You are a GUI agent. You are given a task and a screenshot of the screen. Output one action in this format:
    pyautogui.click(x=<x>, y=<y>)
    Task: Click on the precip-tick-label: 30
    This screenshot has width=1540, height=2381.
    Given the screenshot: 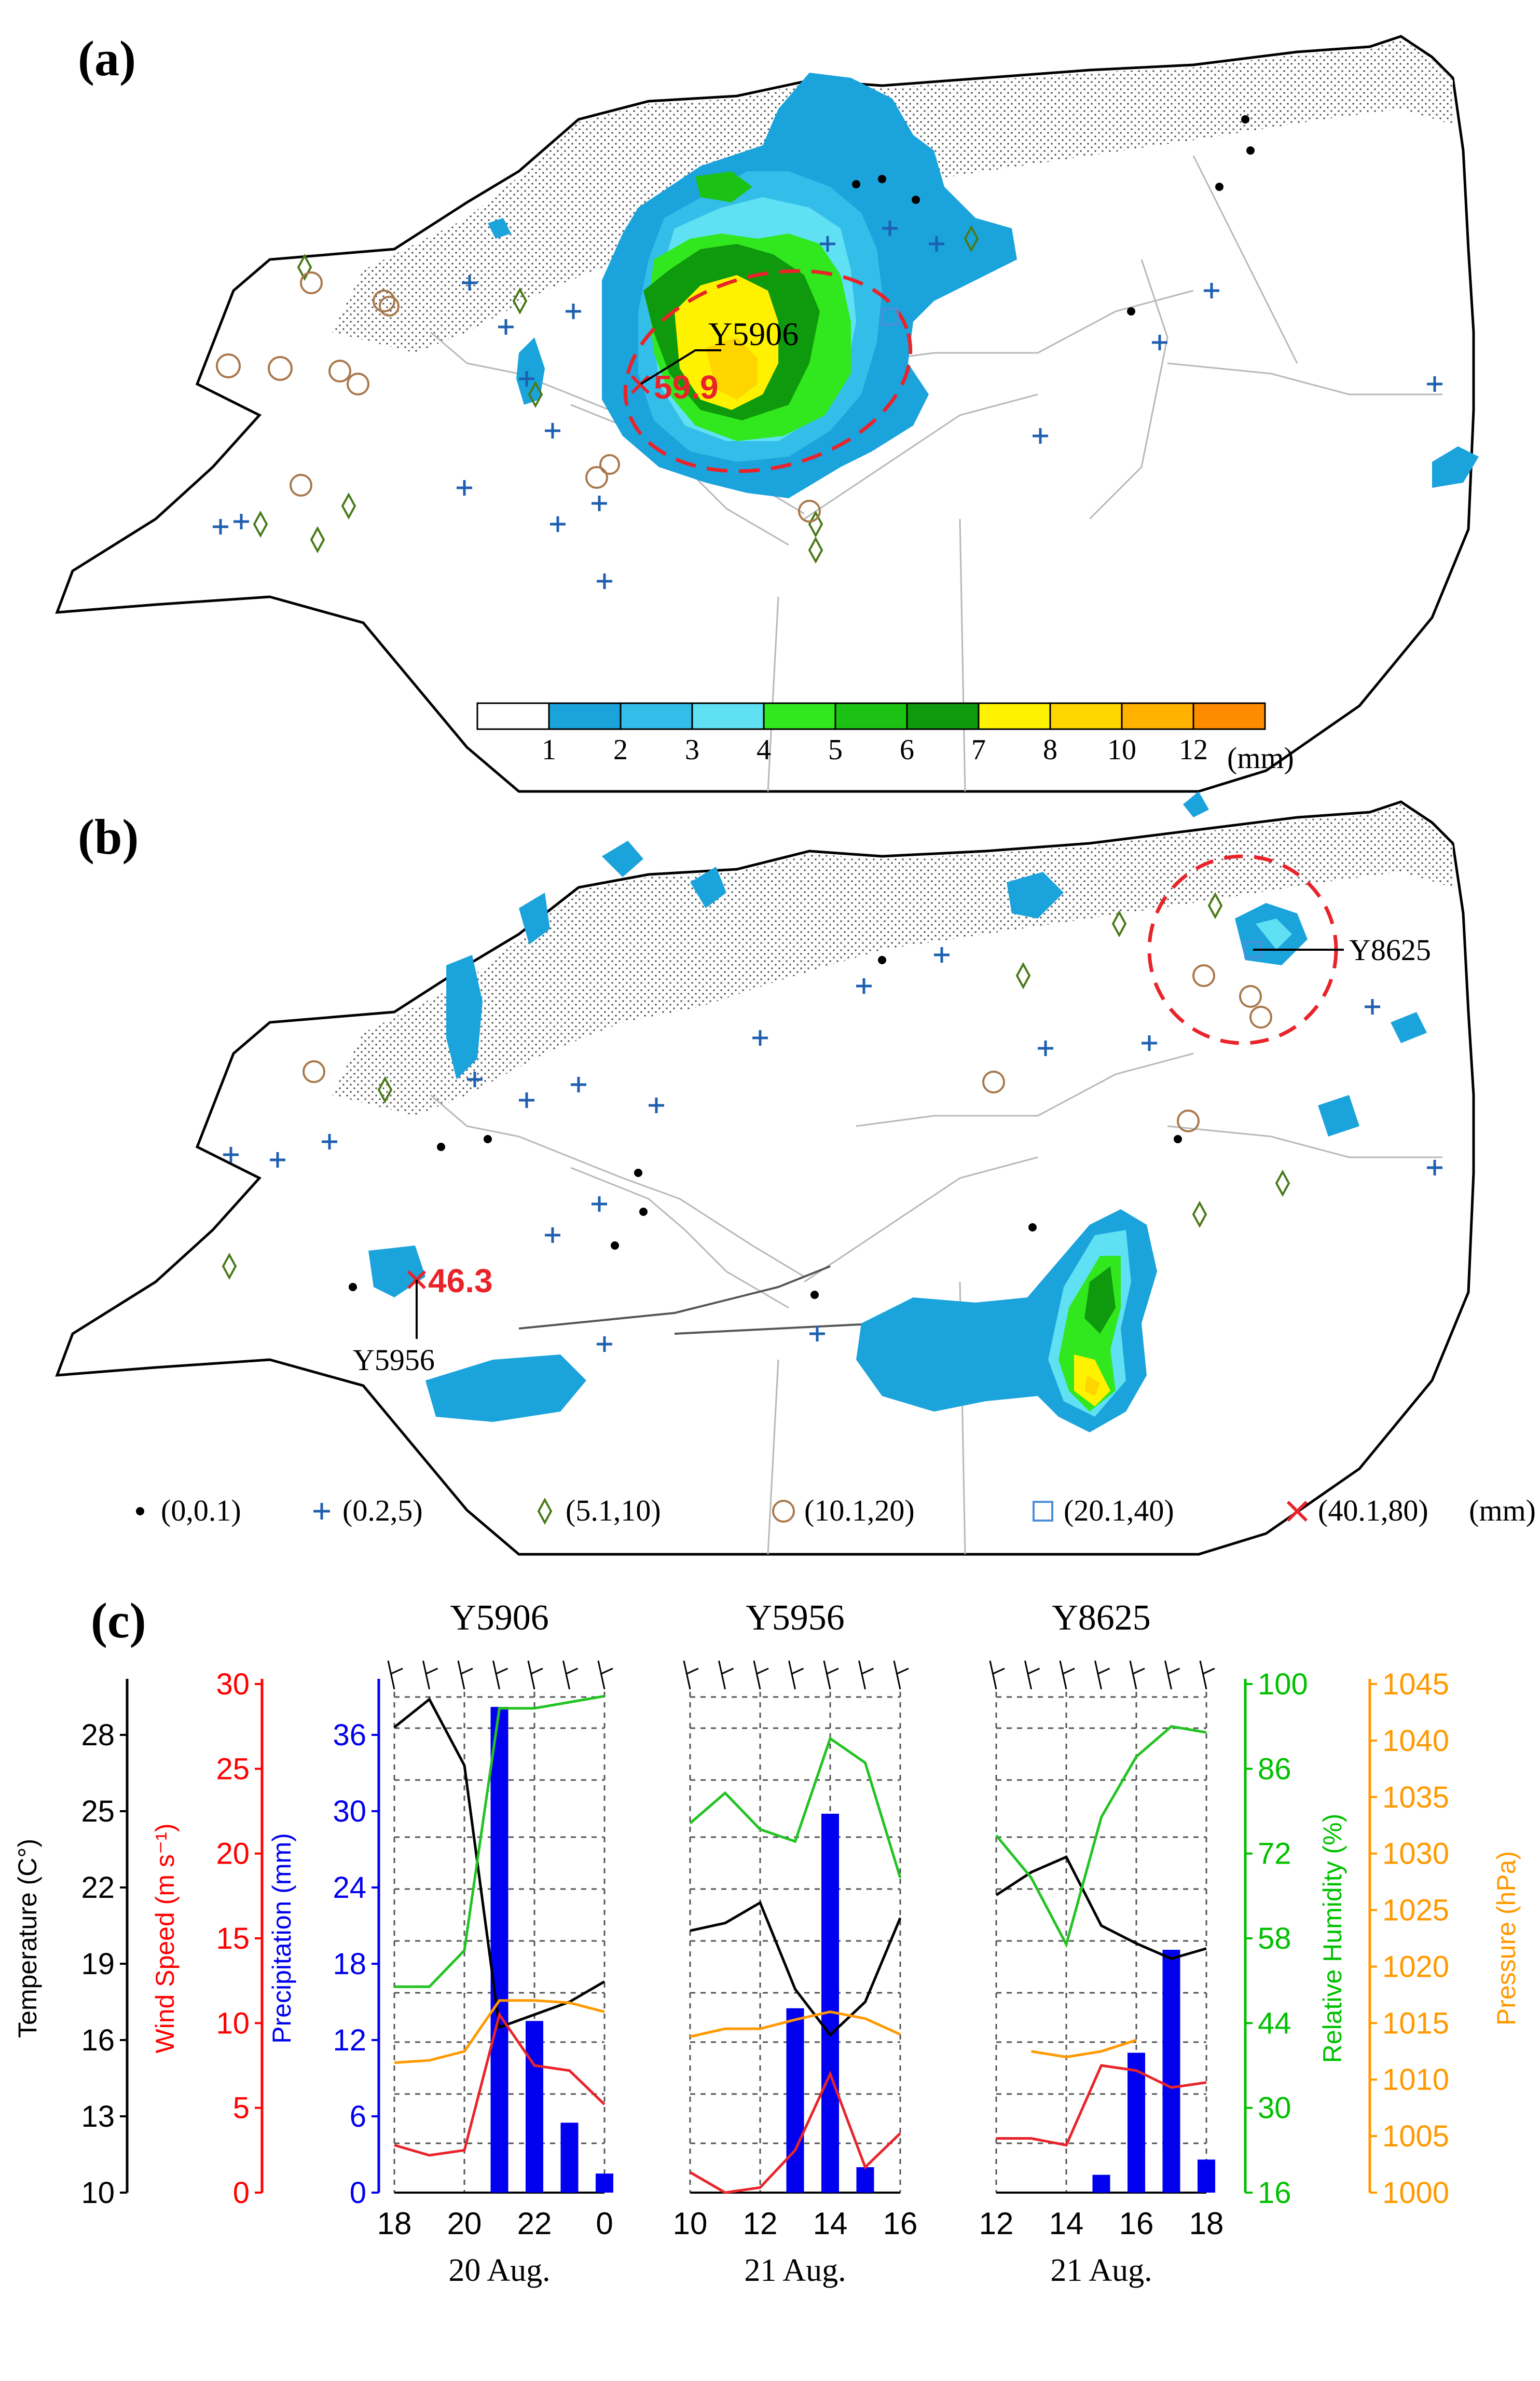 What is the action you would take?
    pyautogui.click(x=349, y=1811)
    